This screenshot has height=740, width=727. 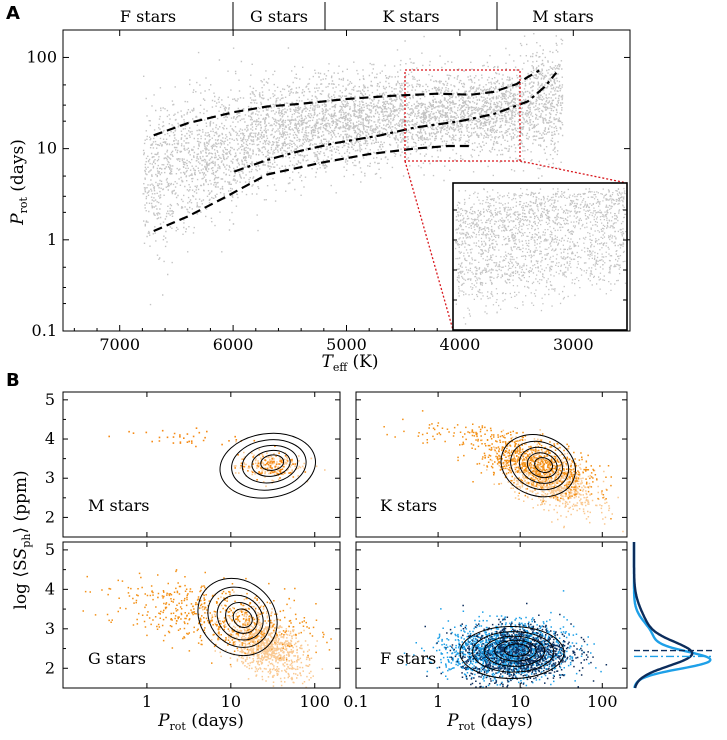 What do you see at coordinates (50, 588) in the screenshot?
I see `y-tick-label-G-4: 4` at bounding box center [50, 588].